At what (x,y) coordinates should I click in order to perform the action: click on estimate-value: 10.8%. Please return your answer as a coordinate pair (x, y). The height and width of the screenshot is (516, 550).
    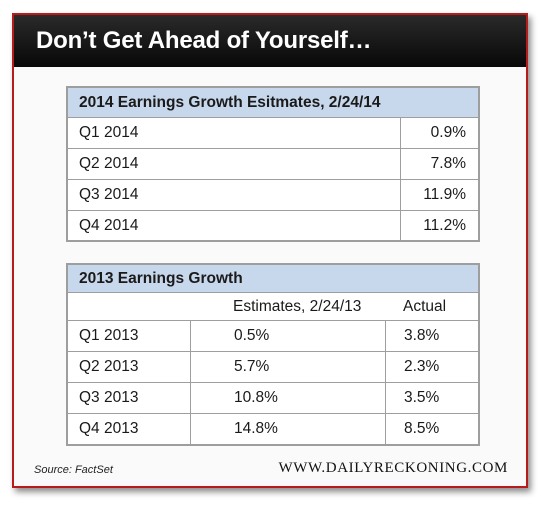
    Looking at the image, I should click on (287, 398).